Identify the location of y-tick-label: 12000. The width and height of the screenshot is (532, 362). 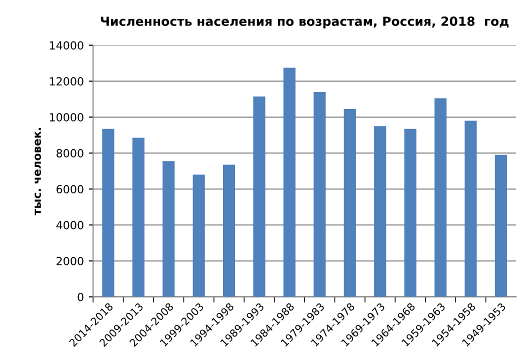
(67, 81).